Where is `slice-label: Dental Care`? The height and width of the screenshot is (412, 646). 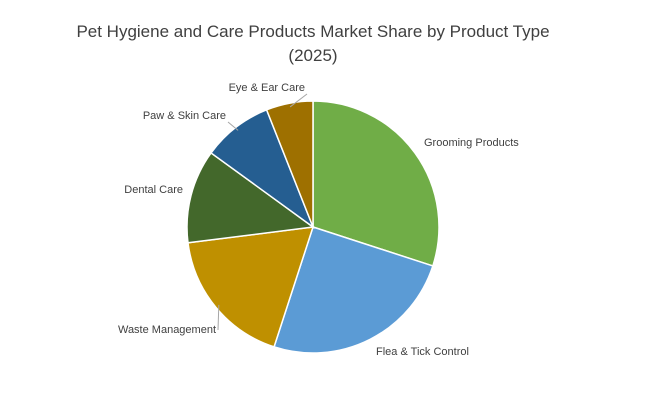
slice-label: Dental Care is located at coordinates (153, 190).